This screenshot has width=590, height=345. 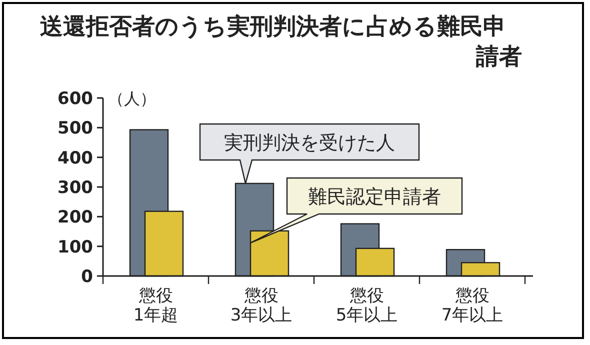 I want to click on y-axis-title: （人）, so click(x=132, y=98).